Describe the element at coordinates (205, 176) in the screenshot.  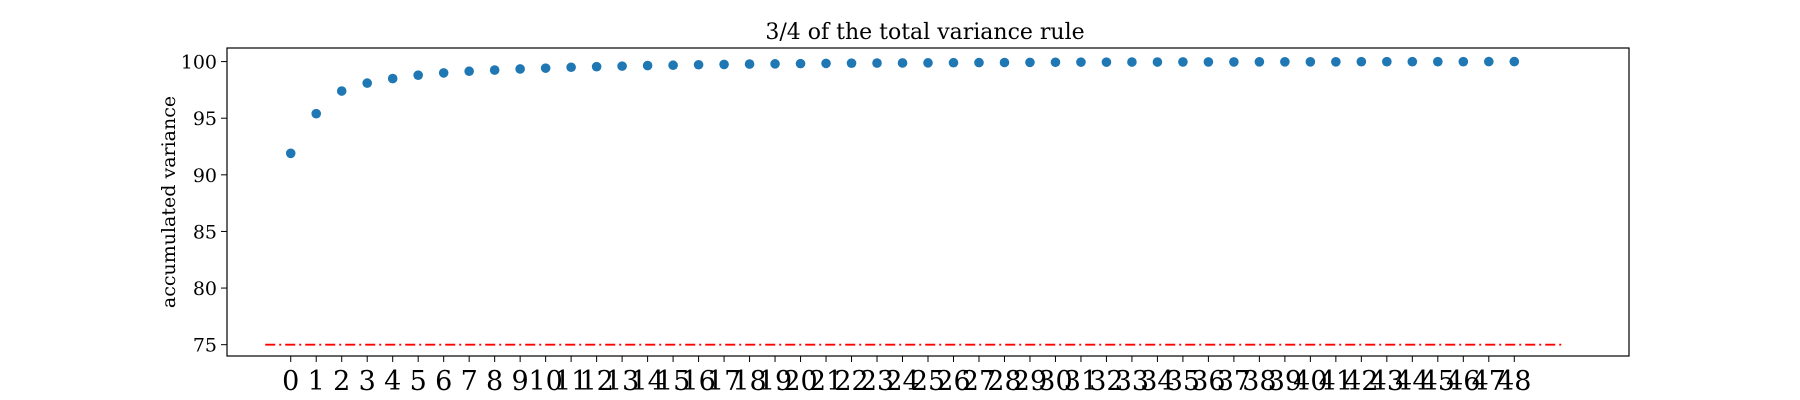
I see `y-tick-label: 90` at that location.